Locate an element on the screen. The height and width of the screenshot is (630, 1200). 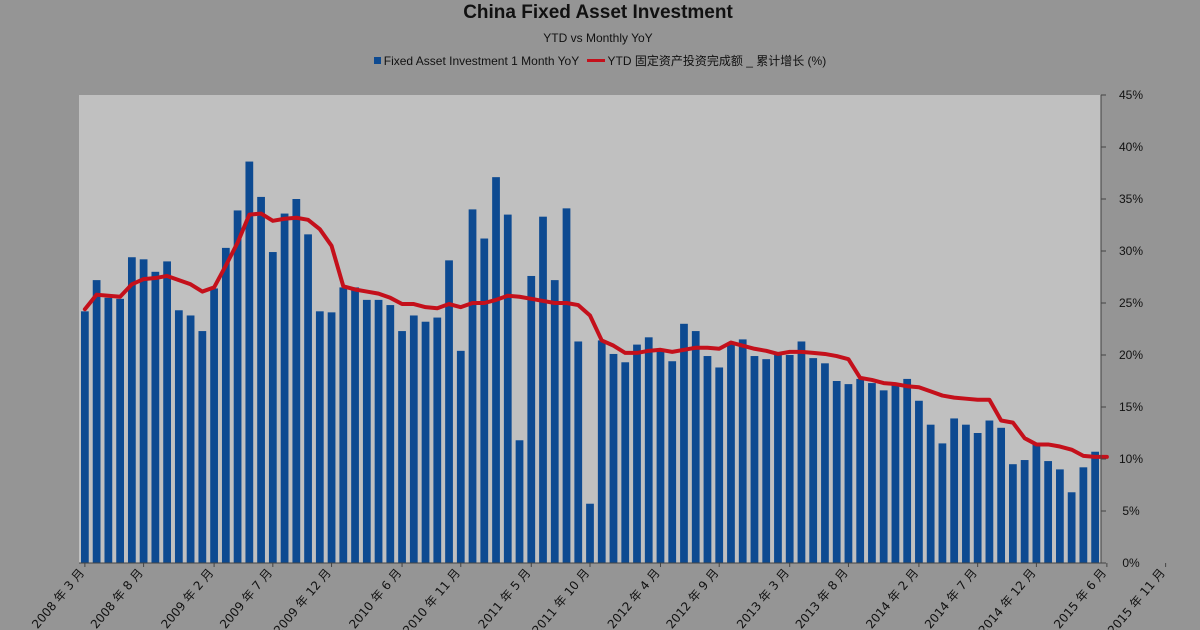
x-tick-label: 2009 年 12 月 is located at coordinates (302, 598).